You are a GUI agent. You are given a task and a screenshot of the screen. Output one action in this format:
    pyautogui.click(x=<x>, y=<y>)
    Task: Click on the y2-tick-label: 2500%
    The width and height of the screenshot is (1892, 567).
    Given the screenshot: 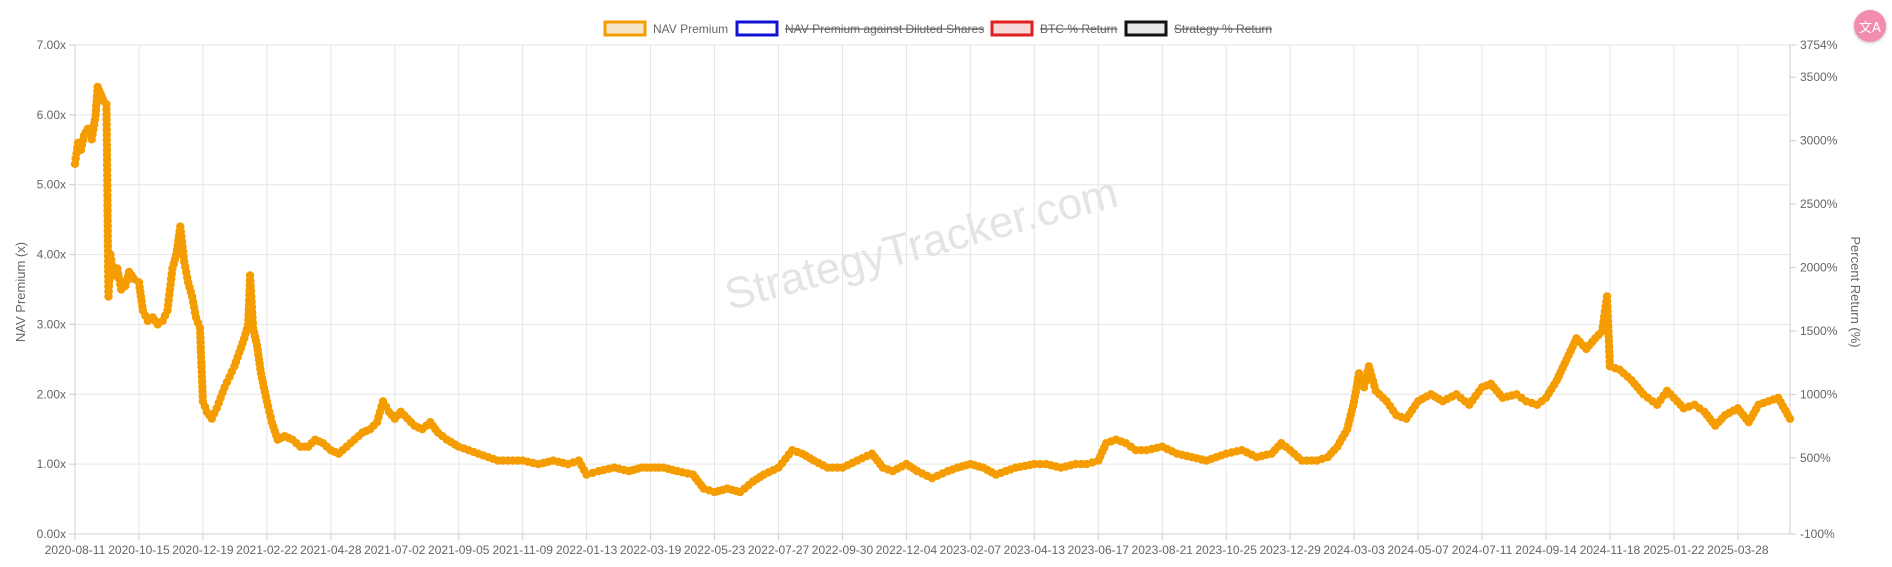 What is the action you would take?
    pyautogui.click(x=1819, y=204)
    